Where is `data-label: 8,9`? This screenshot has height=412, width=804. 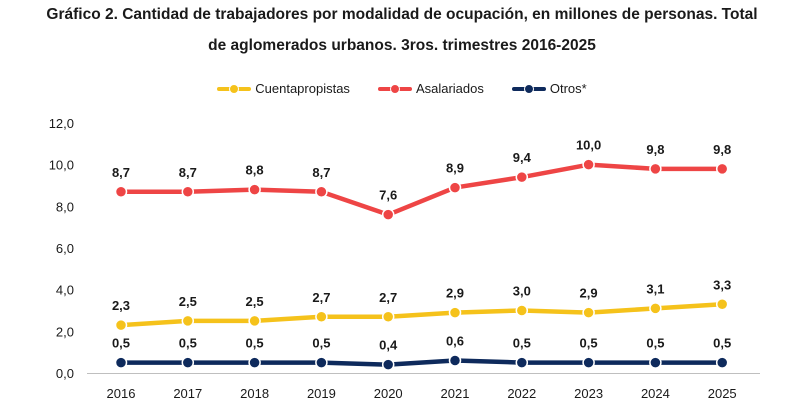
data-label: 8,9 is located at coordinates (455, 168).